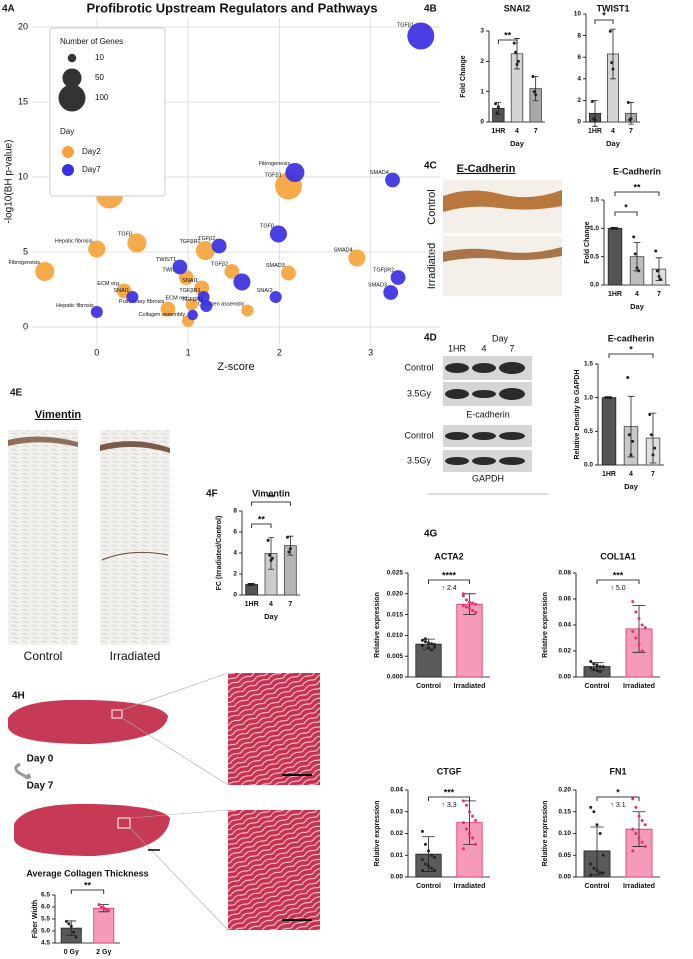  Describe the element at coordinates (613, 8) in the screenshot. I see `chart-title: TWIST1` at that location.